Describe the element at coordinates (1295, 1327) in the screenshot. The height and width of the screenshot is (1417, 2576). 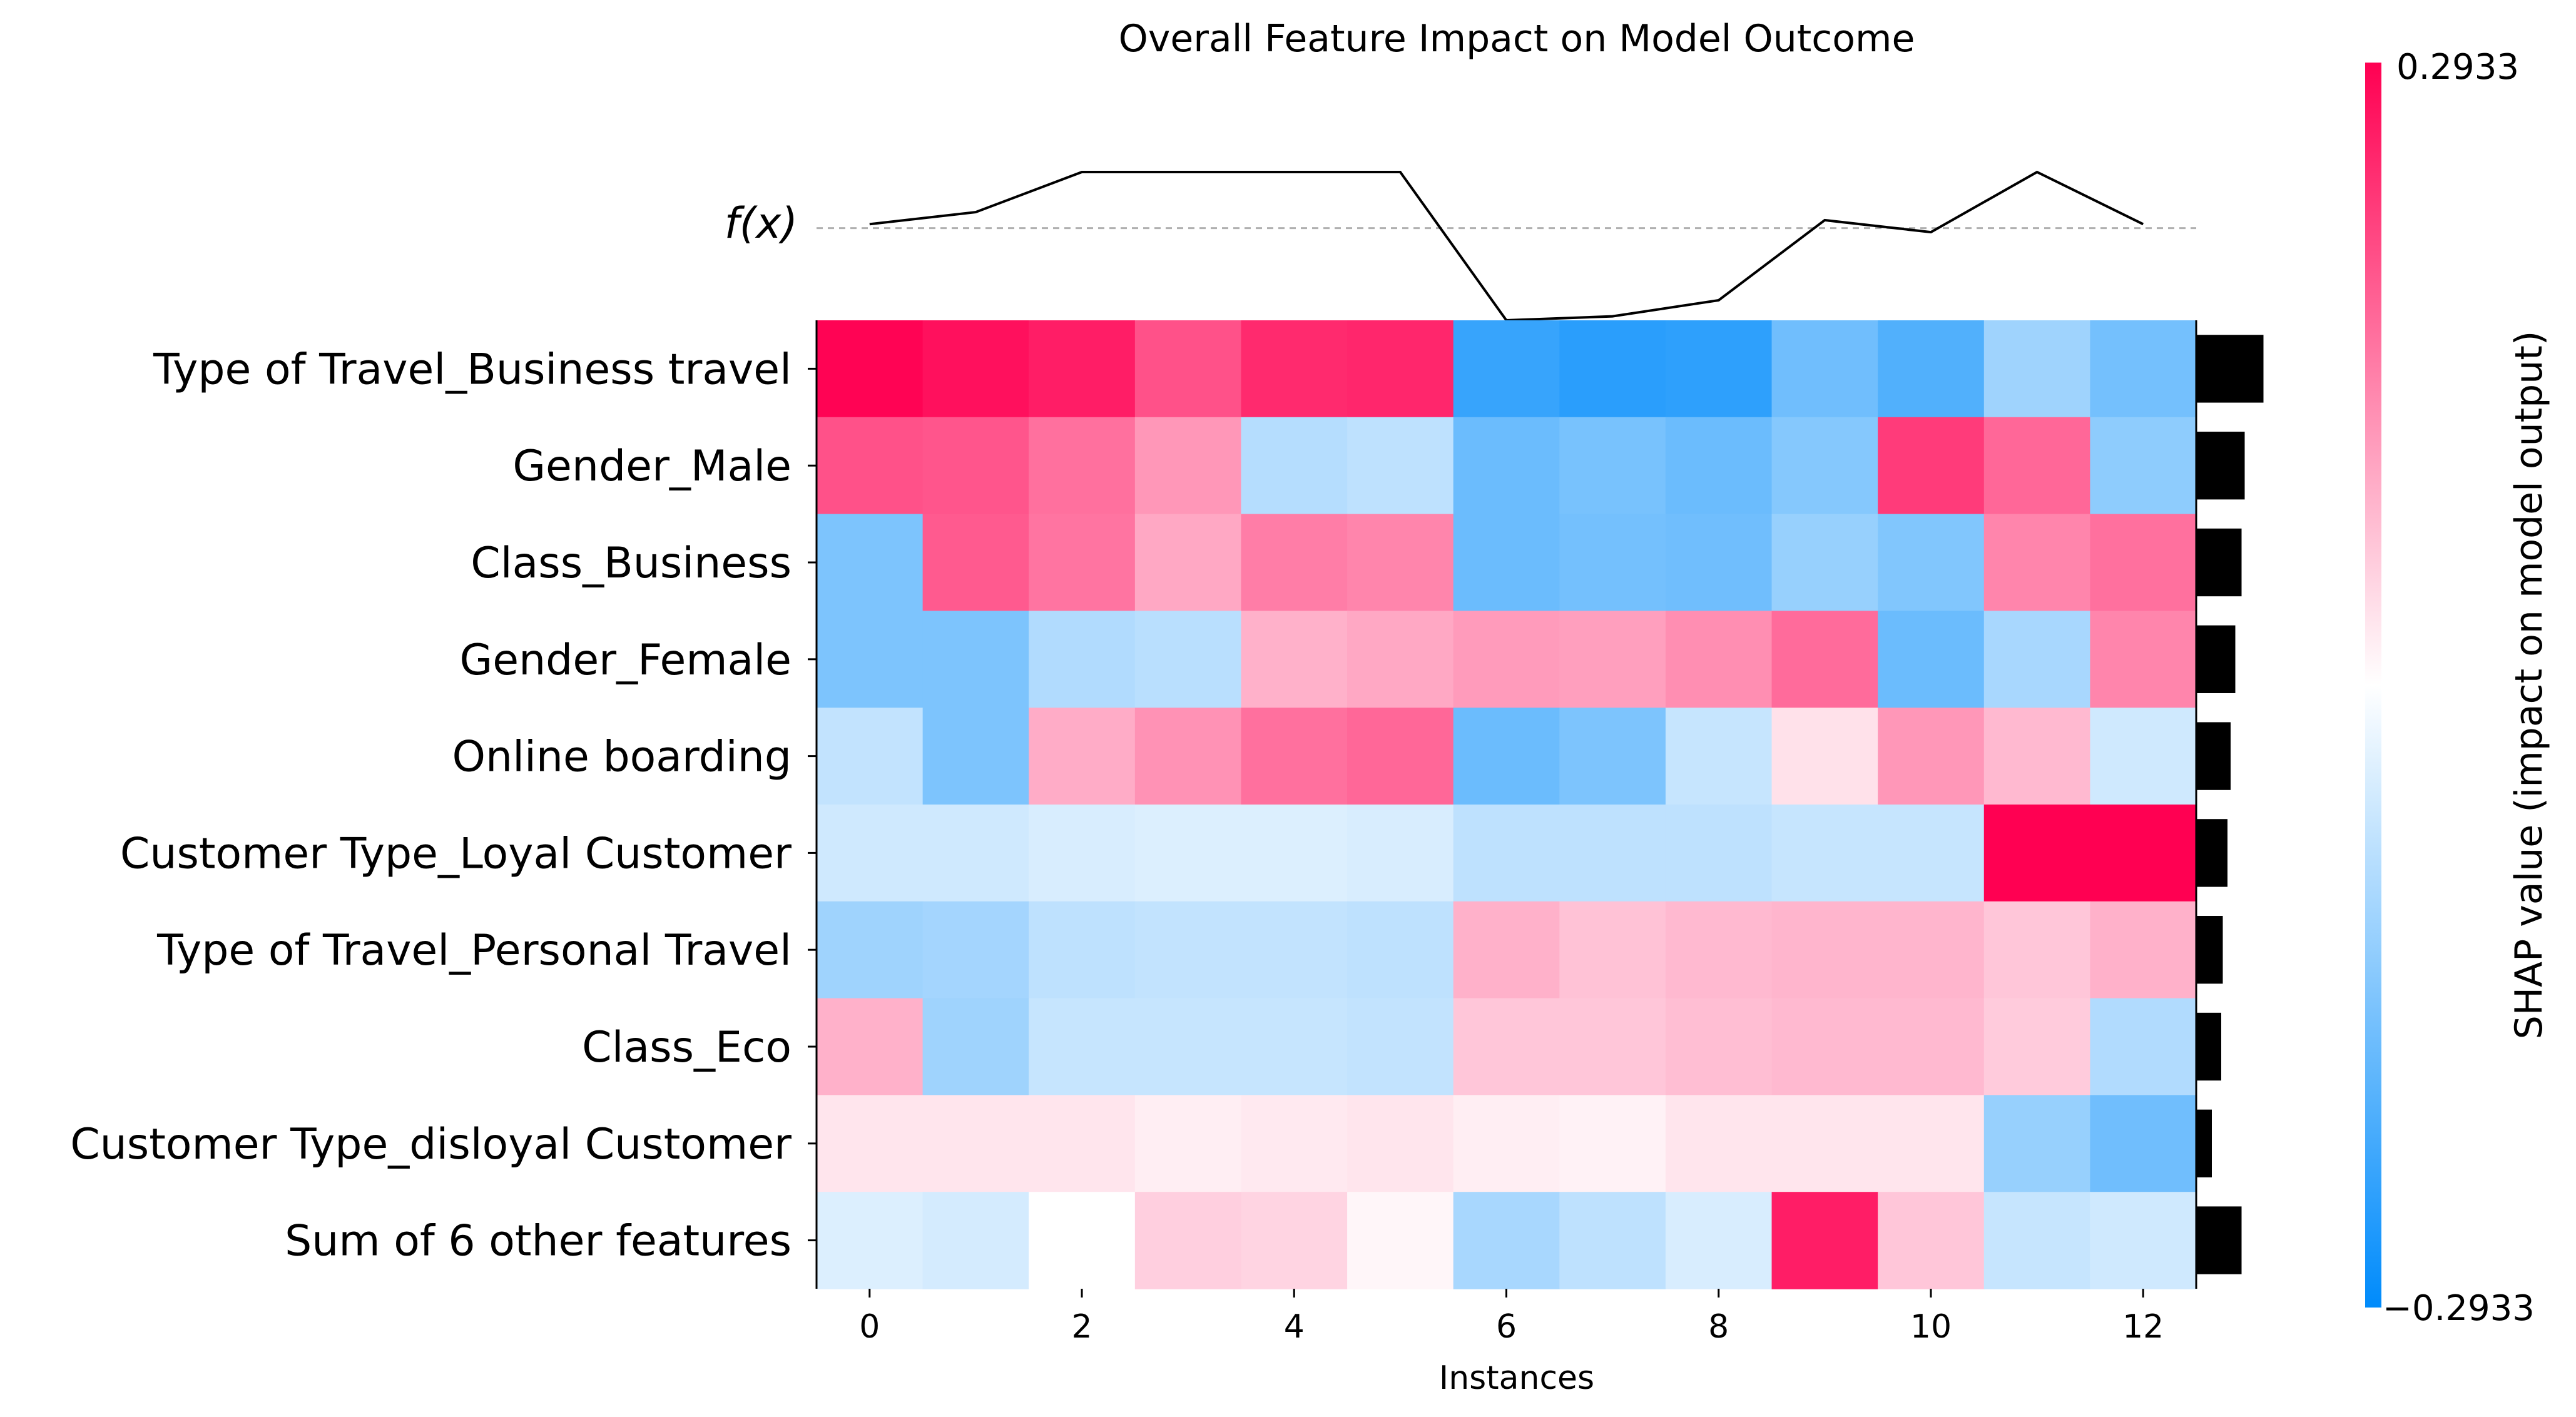
I see `x-tick-label: 4` at that location.